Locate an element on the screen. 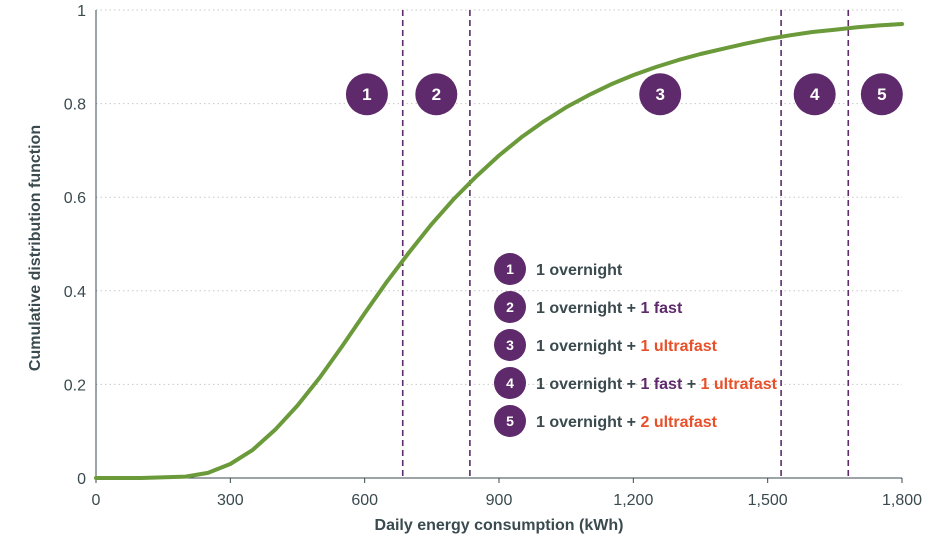  legend-label: 1 overnight is located at coordinates (579, 270).